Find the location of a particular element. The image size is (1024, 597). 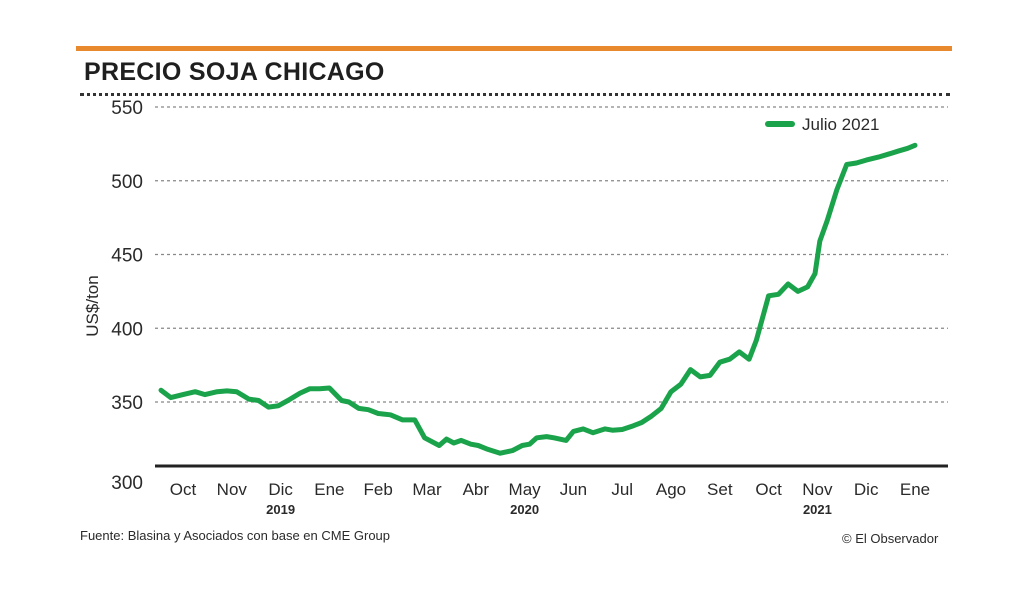

y-tick-label: 550 is located at coordinates (127, 108).